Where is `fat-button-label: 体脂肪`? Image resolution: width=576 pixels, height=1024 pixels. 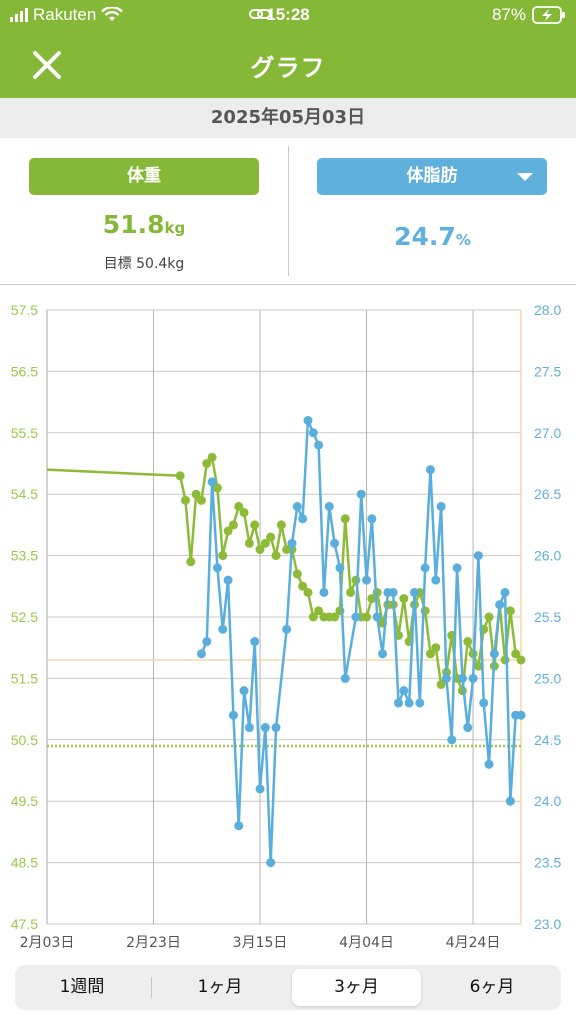
fat-button-label: 体脂肪 is located at coordinates (432, 176).